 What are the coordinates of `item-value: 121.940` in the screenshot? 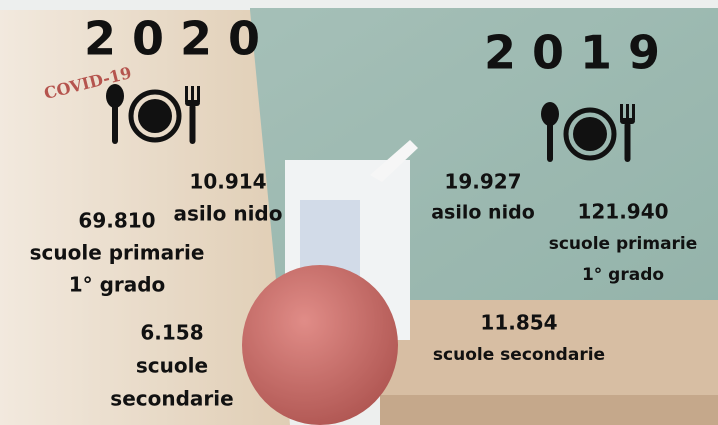 It's located at (622, 212).